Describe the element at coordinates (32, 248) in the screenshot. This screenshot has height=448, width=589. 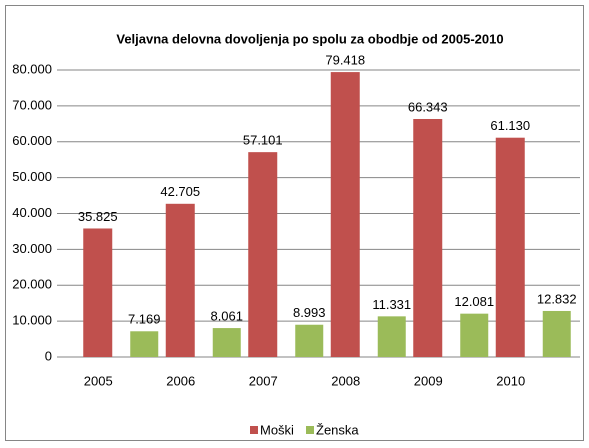
I see `y-tick-label: 30.000` at that location.